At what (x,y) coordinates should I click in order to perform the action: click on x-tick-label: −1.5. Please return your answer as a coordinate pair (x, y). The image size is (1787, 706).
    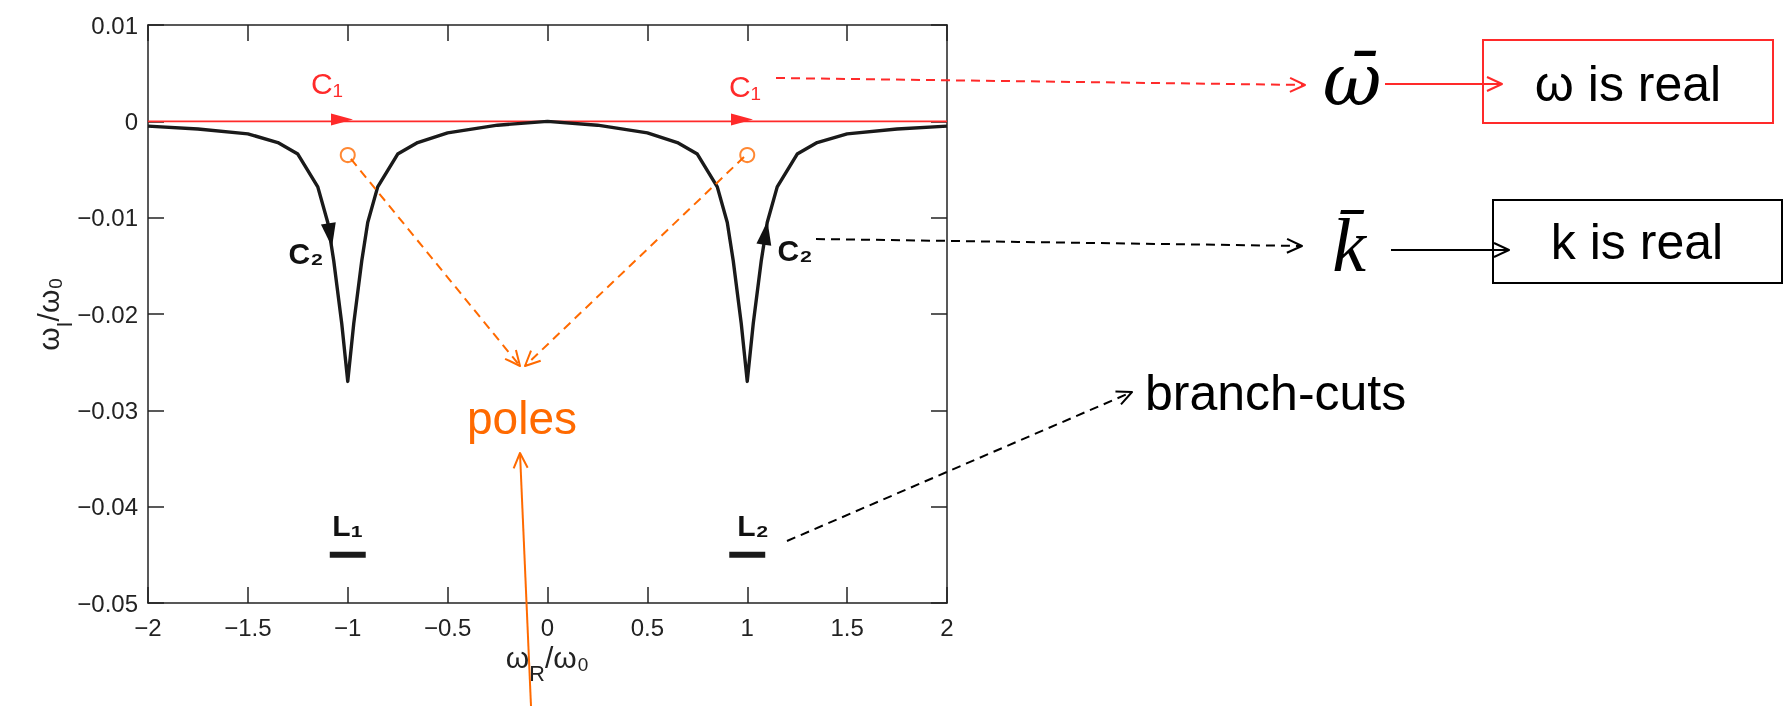
    Looking at the image, I should click on (248, 627).